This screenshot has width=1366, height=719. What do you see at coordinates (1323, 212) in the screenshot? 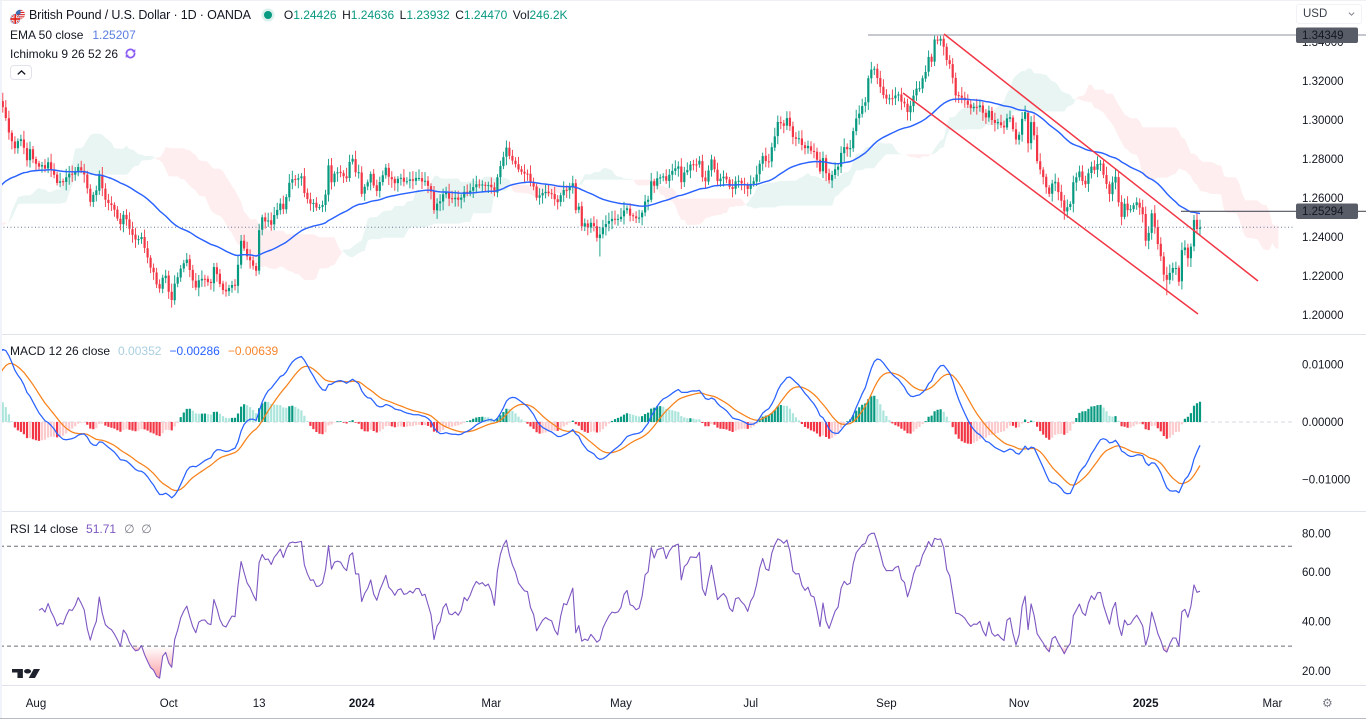
I see `svg-text: 1.25294` at bounding box center [1323, 212].